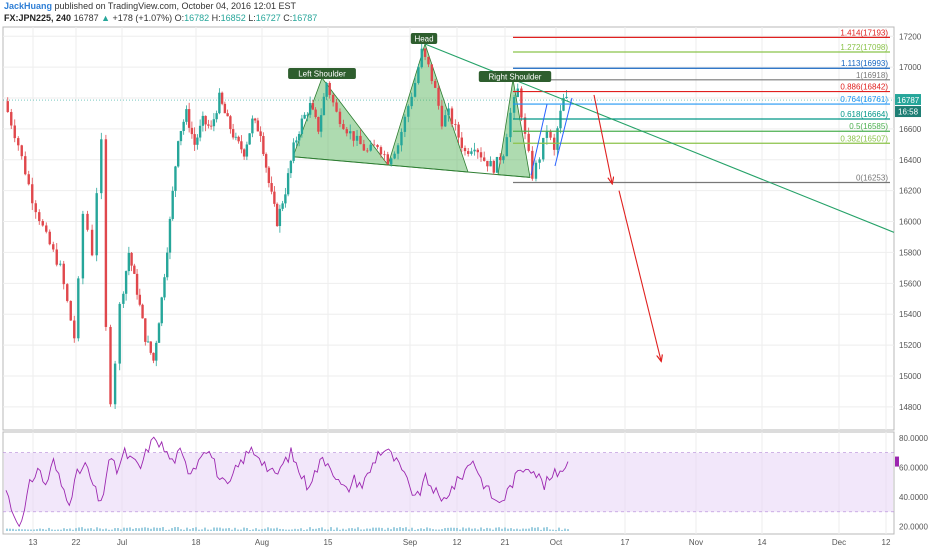 Image resolution: width=932 pixels, height=550 pixels. I want to click on price-tick-label: 17000, so click(910, 67).